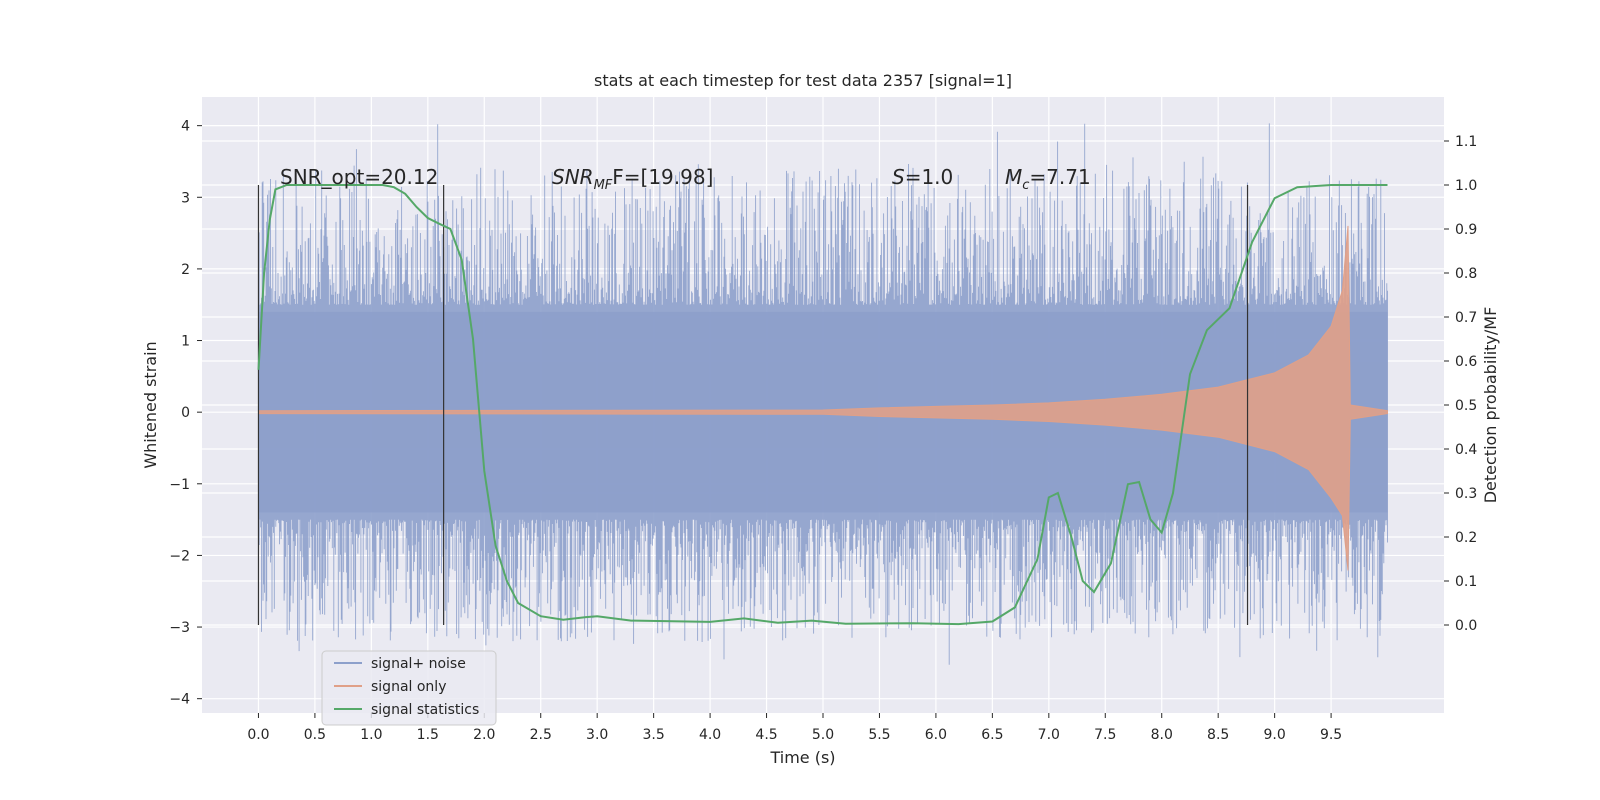 This screenshot has width=1600, height=800. Describe the element at coordinates (179, 485) in the screenshot. I see `y-tick-label: −1` at that location.